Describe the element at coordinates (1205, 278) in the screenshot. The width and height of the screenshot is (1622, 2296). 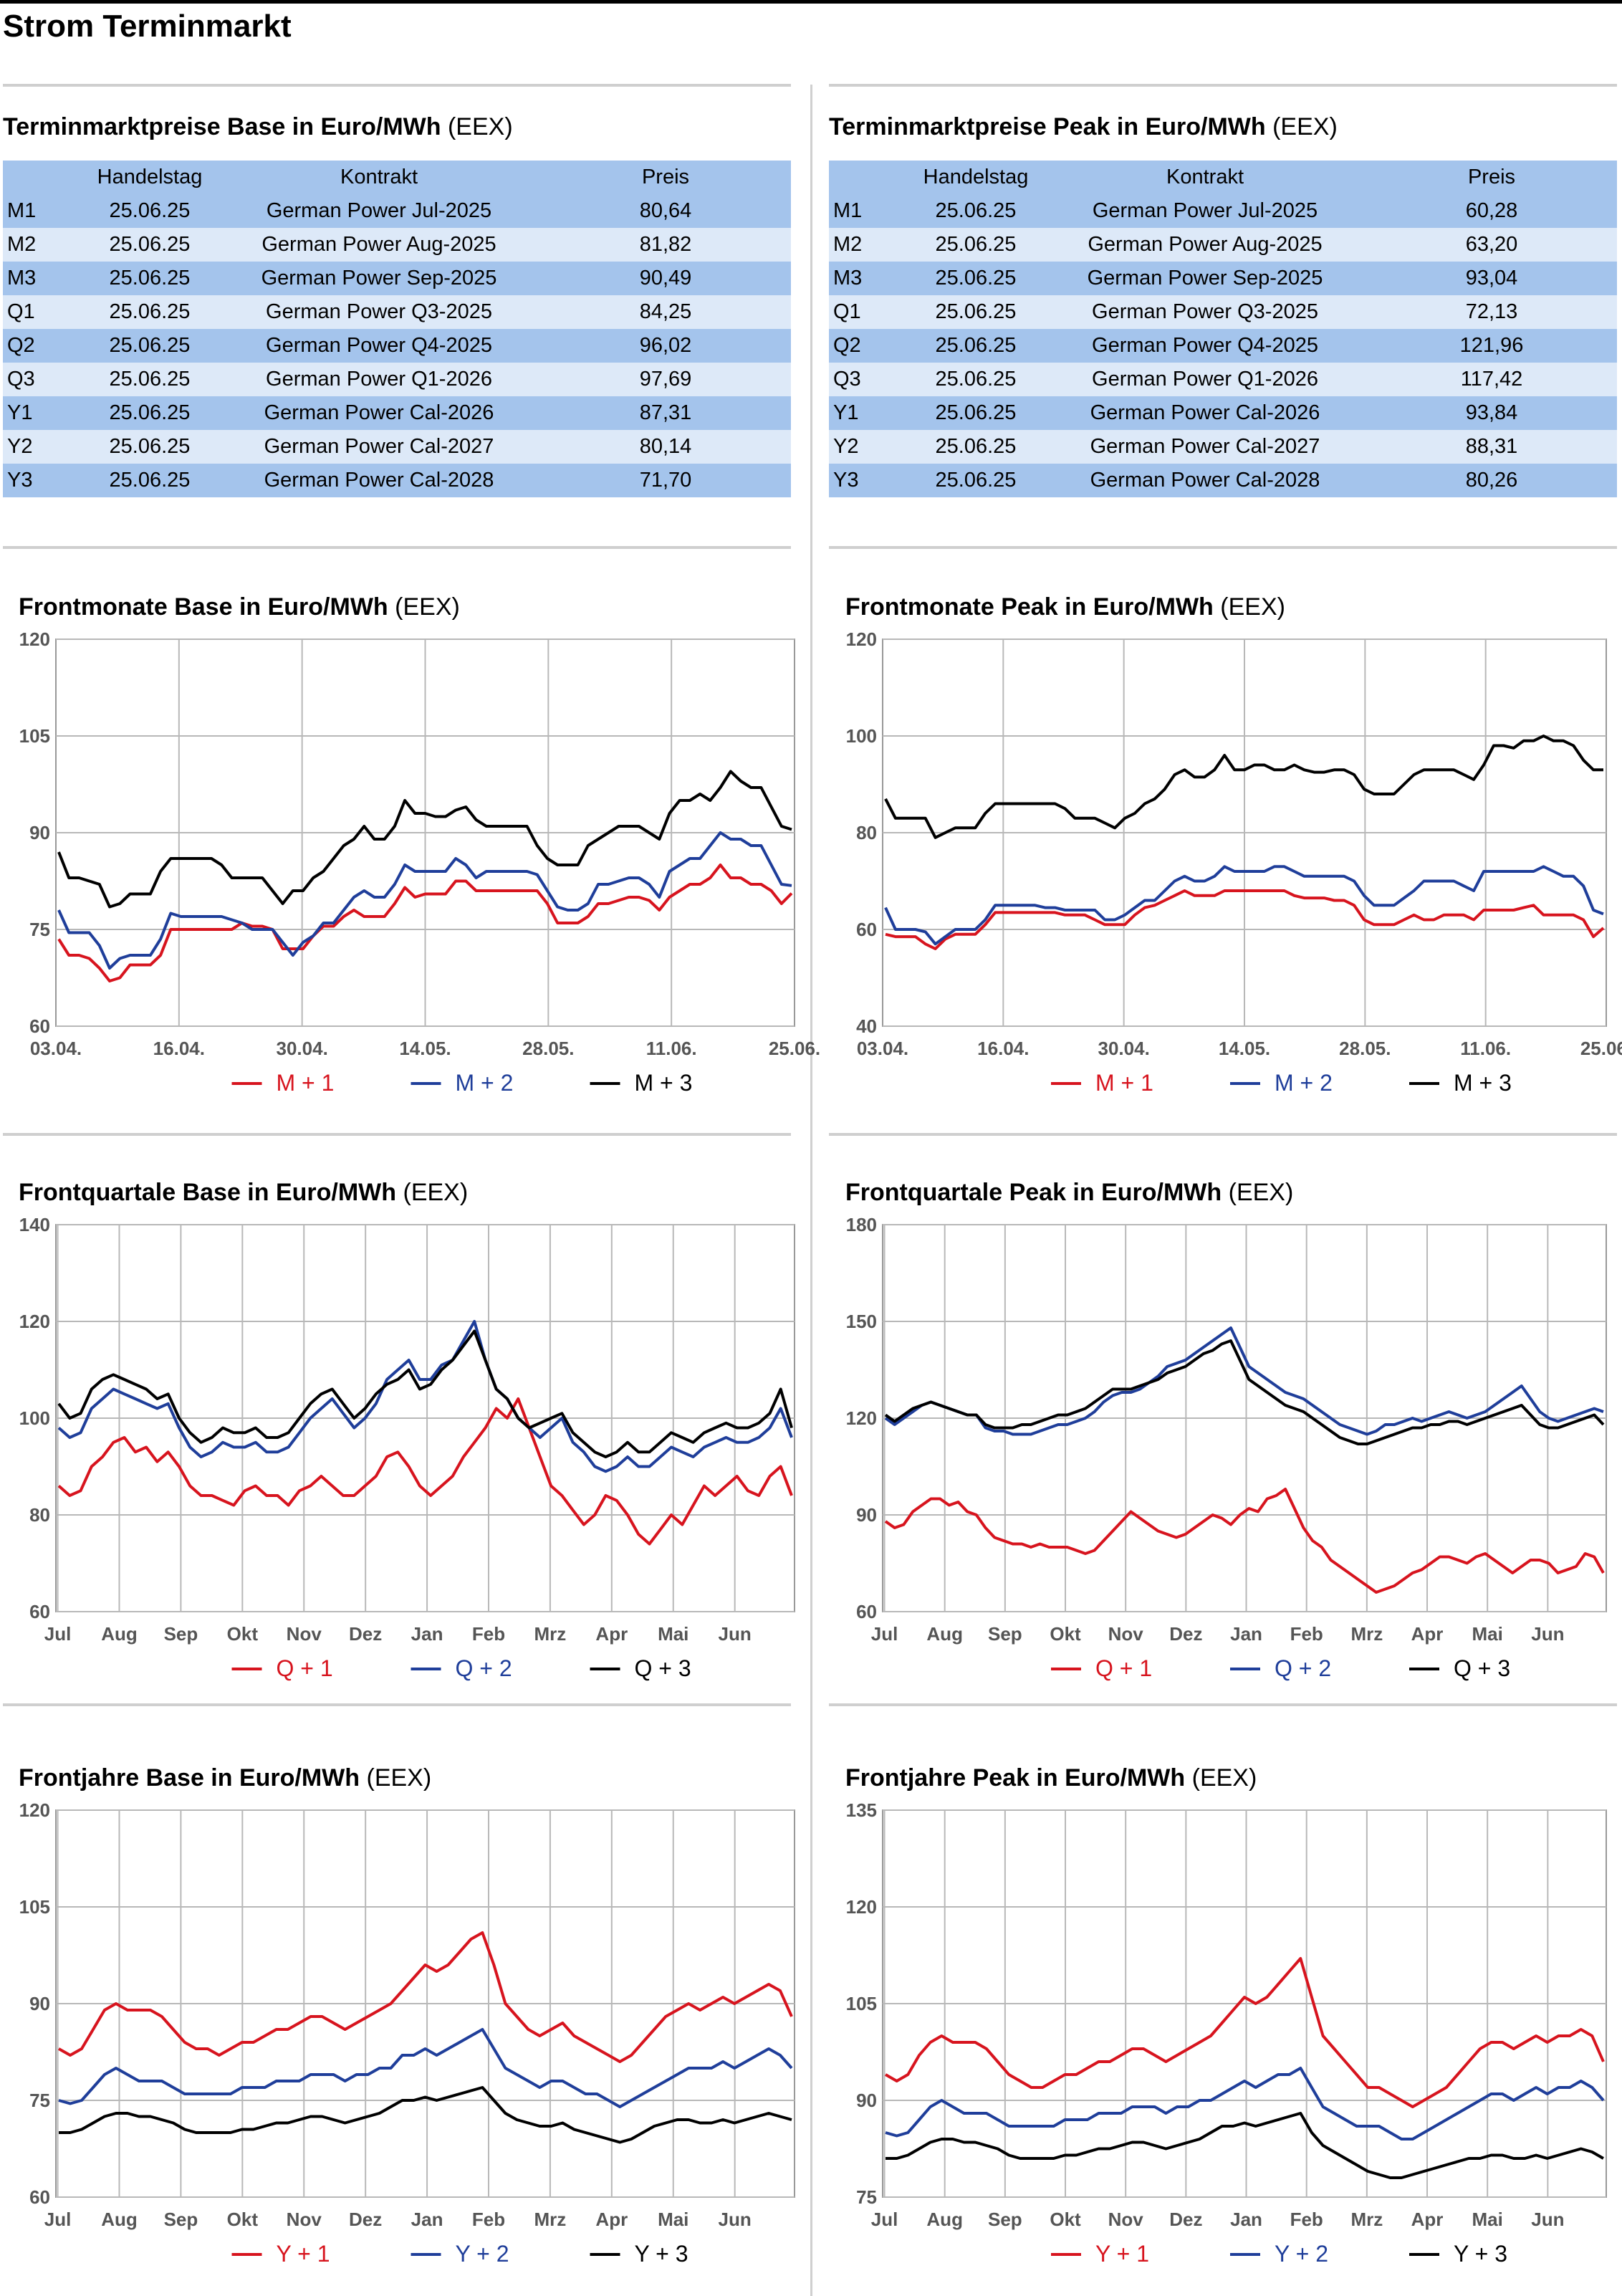
I see `contract-name-cell: German Power Sep-2025` at that location.